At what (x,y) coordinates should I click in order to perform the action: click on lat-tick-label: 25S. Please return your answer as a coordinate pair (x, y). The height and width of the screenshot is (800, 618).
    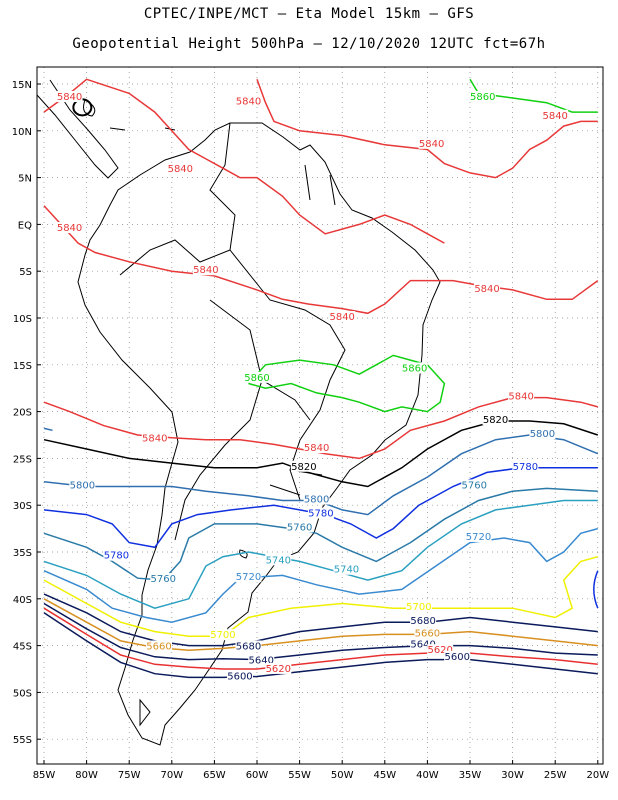
    Looking at the image, I should click on (22, 459).